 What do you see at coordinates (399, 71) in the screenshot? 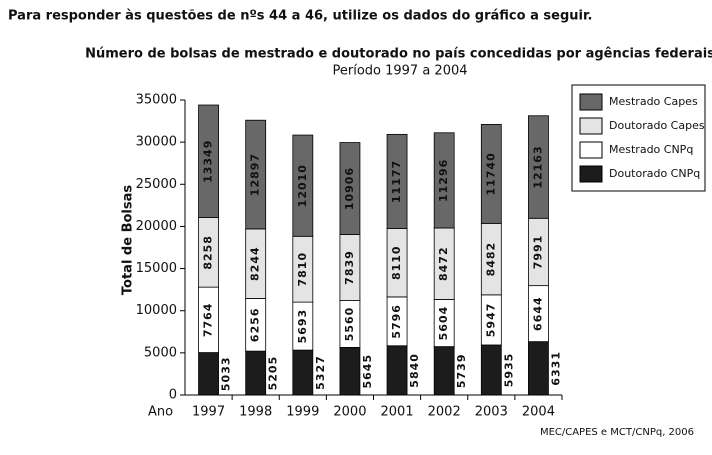
I see `chart-subtitle: Período 1997 a 2004` at bounding box center [399, 71].